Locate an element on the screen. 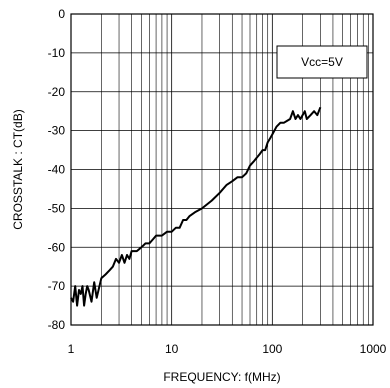  y-tick-label: 0 is located at coordinates (61, 14).